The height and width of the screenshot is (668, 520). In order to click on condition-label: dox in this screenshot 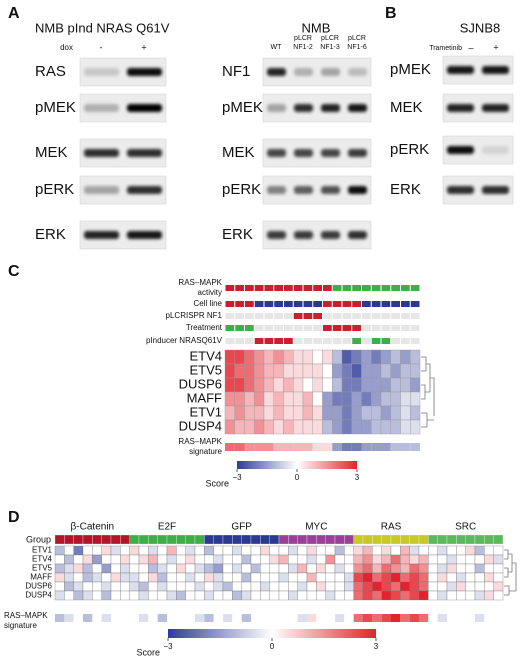, I will do `click(66, 47)`.